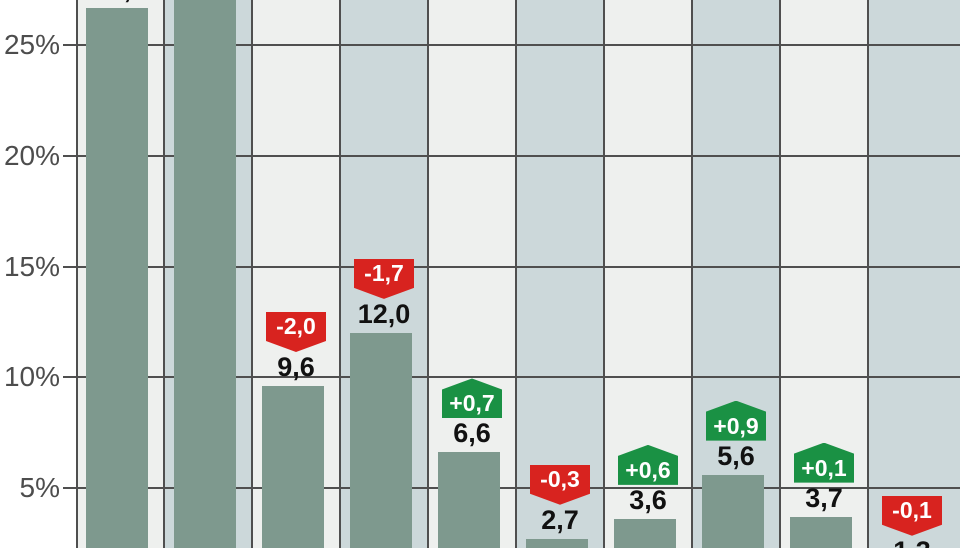  I want to click on y-axis-label: 20%, so click(31, 155).